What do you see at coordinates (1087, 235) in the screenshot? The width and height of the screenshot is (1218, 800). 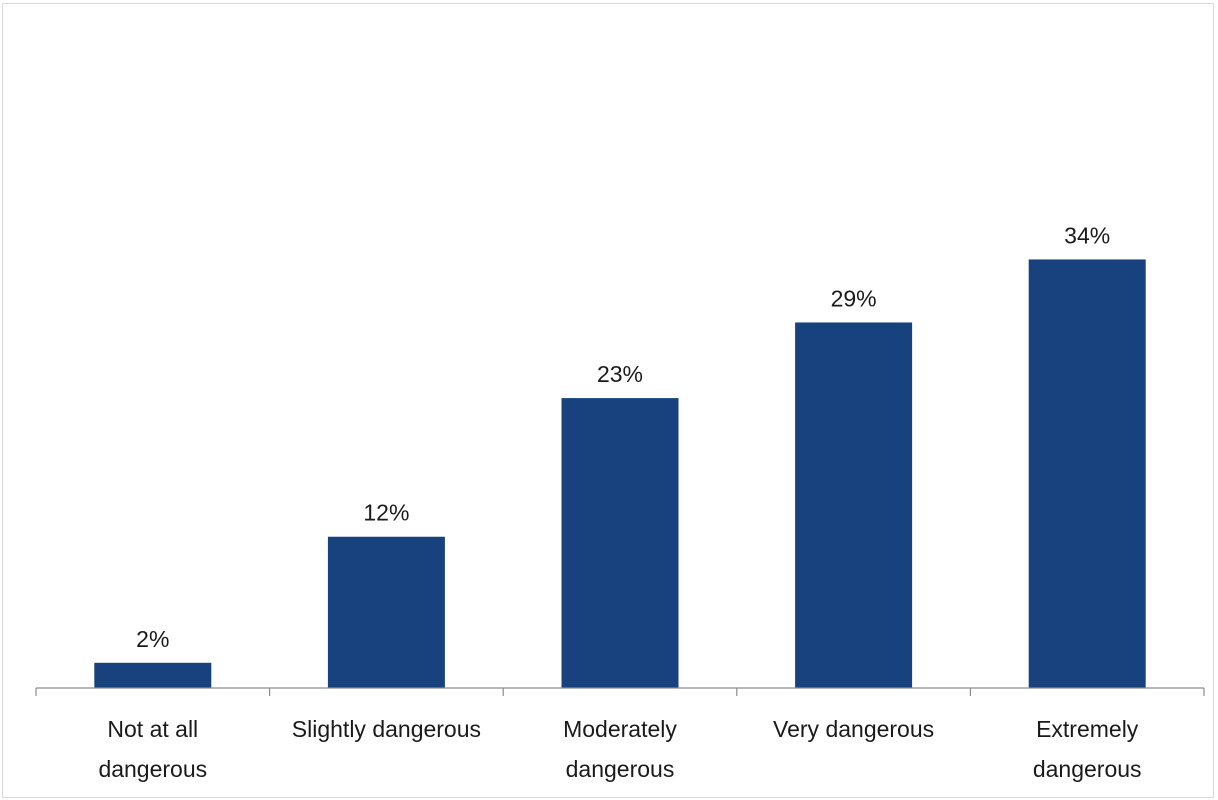 I see `data-label: 34%` at bounding box center [1087, 235].